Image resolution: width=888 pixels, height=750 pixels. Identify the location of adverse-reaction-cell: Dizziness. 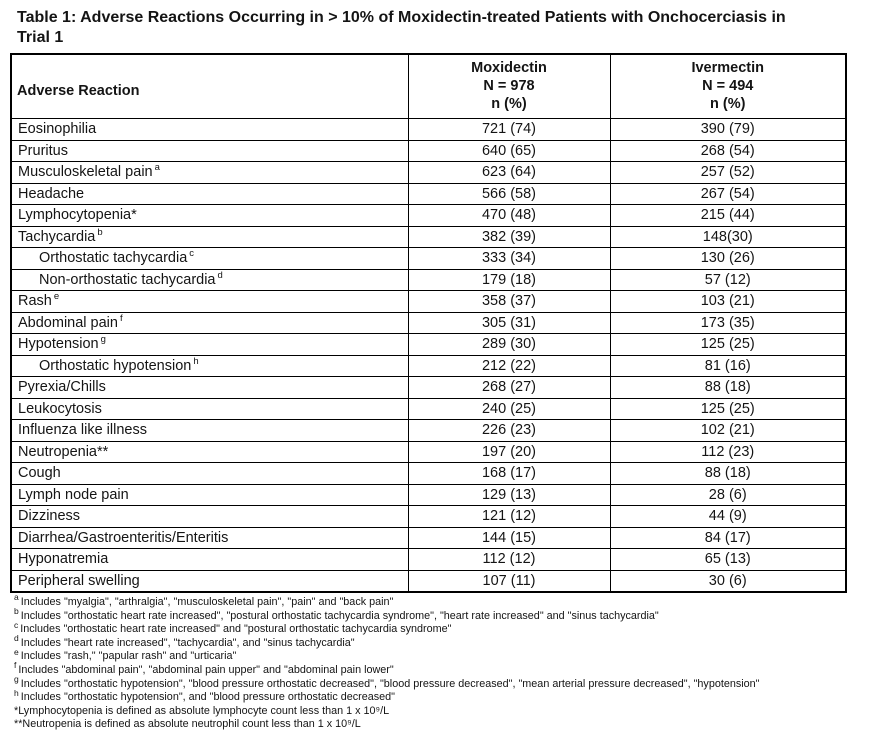
(209, 516).